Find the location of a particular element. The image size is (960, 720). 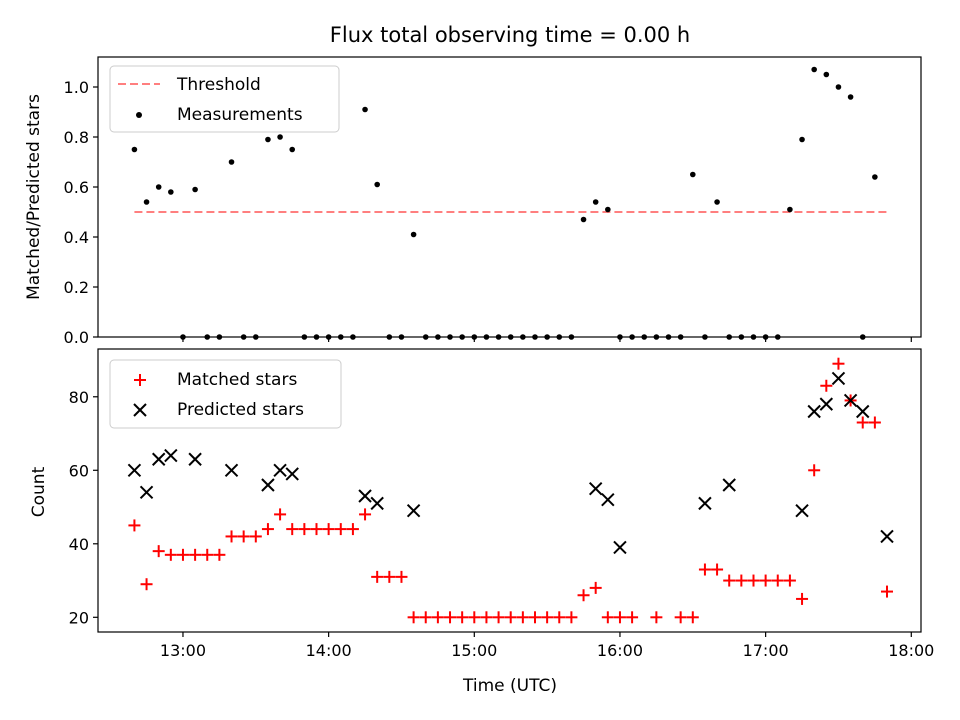

y-tick-label: 0.2 is located at coordinates (76, 287).